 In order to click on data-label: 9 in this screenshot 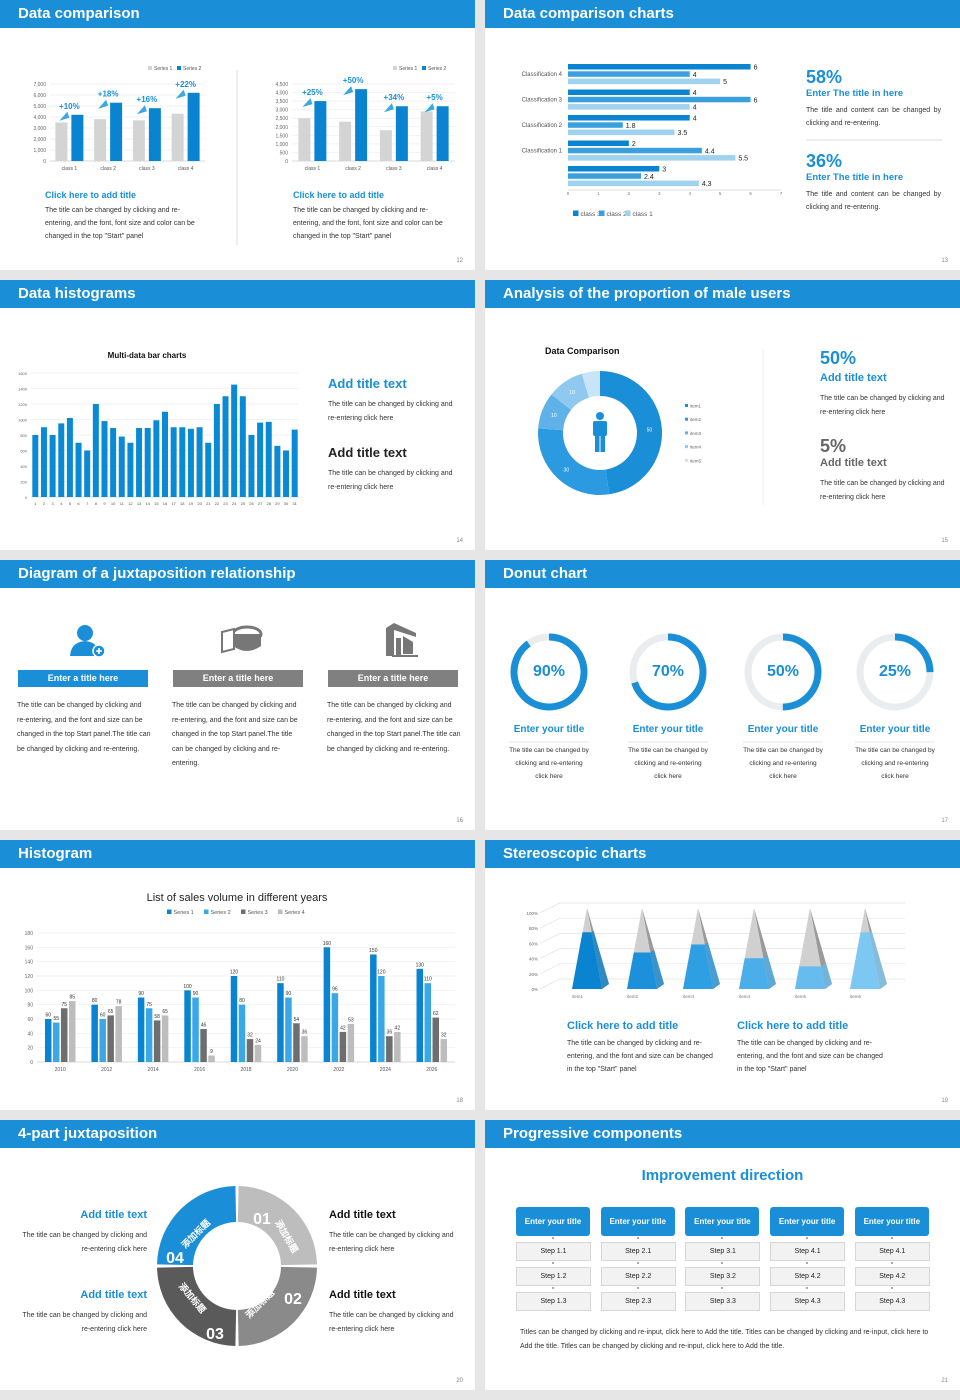, I will do `click(211, 1052)`.